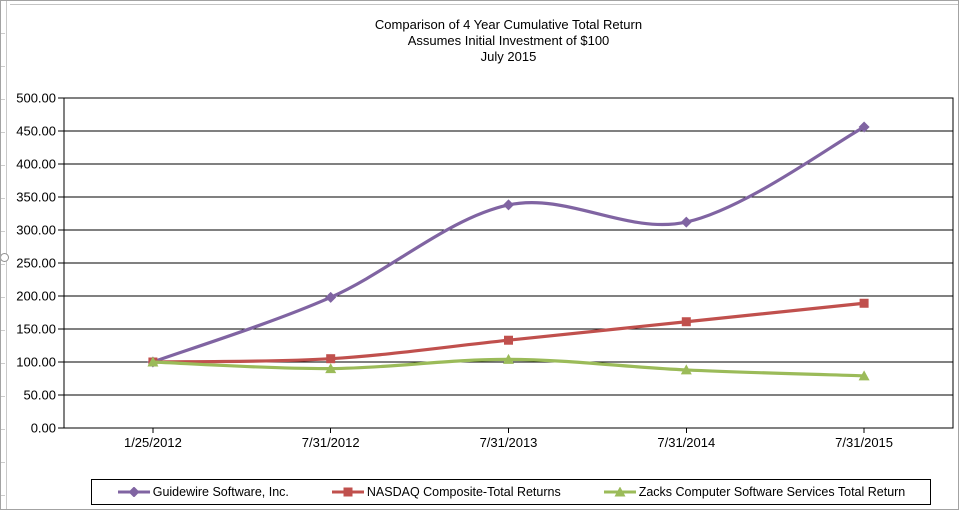  I want to click on x-tick-label: 7/31/2013, so click(509, 442).